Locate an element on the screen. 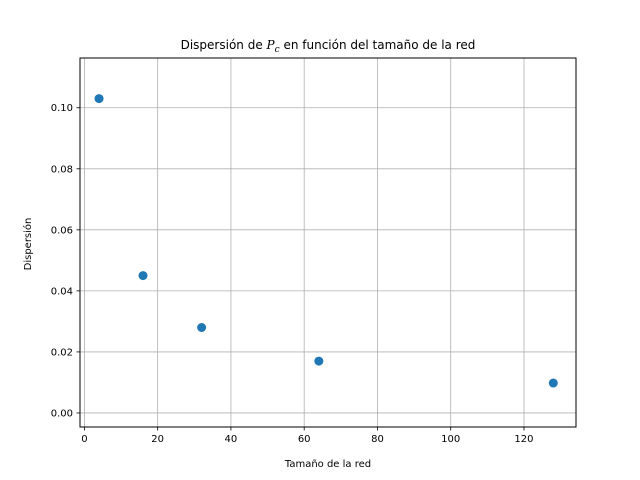  chart-title-prefix: Dispersión de is located at coordinates (224, 45).